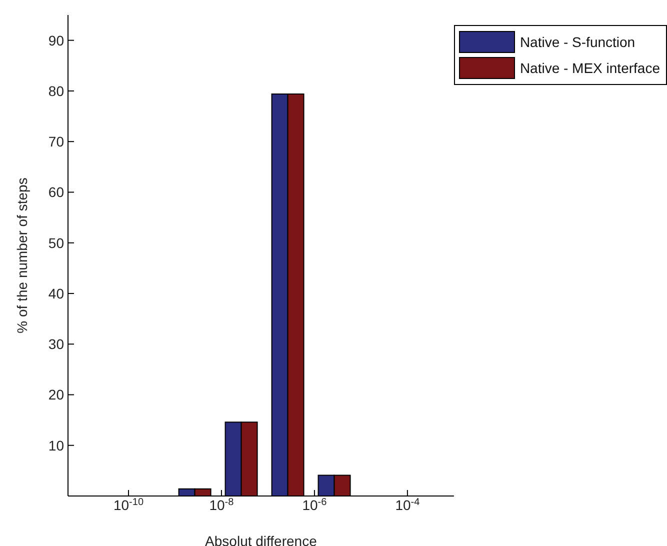 The image size is (667, 546). Describe the element at coordinates (56, 142) in the screenshot. I see `y-tick-label: 70` at that location.